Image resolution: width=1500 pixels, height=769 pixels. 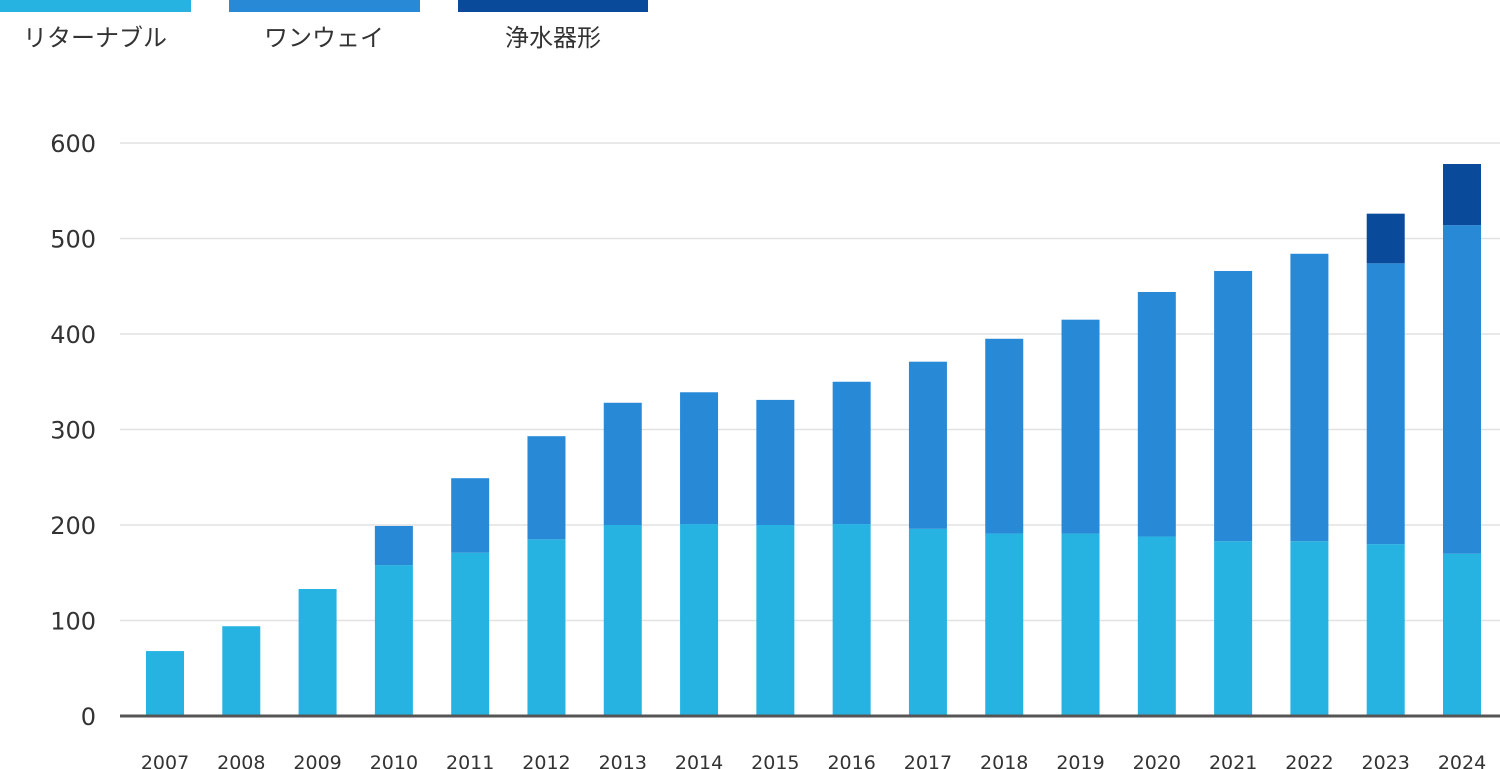 What do you see at coordinates (241, 760) in the screenshot?
I see `x-tick-label-2008: 2008` at bounding box center [241, 760].